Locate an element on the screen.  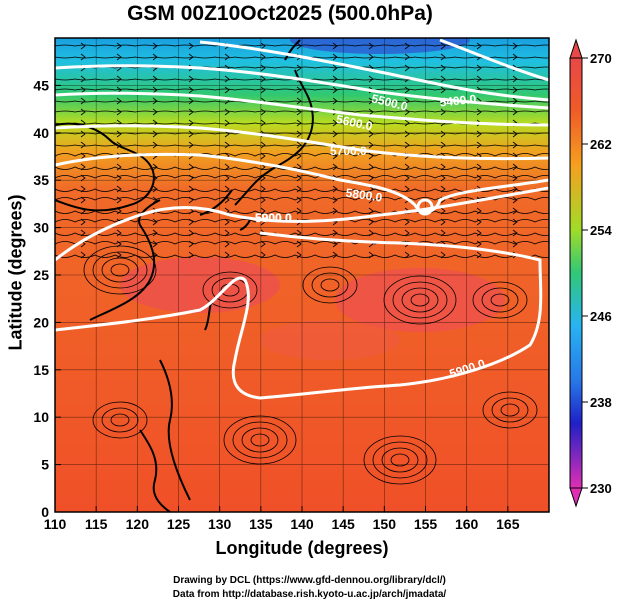
warm-region-west is located at coordinates (200, 285).